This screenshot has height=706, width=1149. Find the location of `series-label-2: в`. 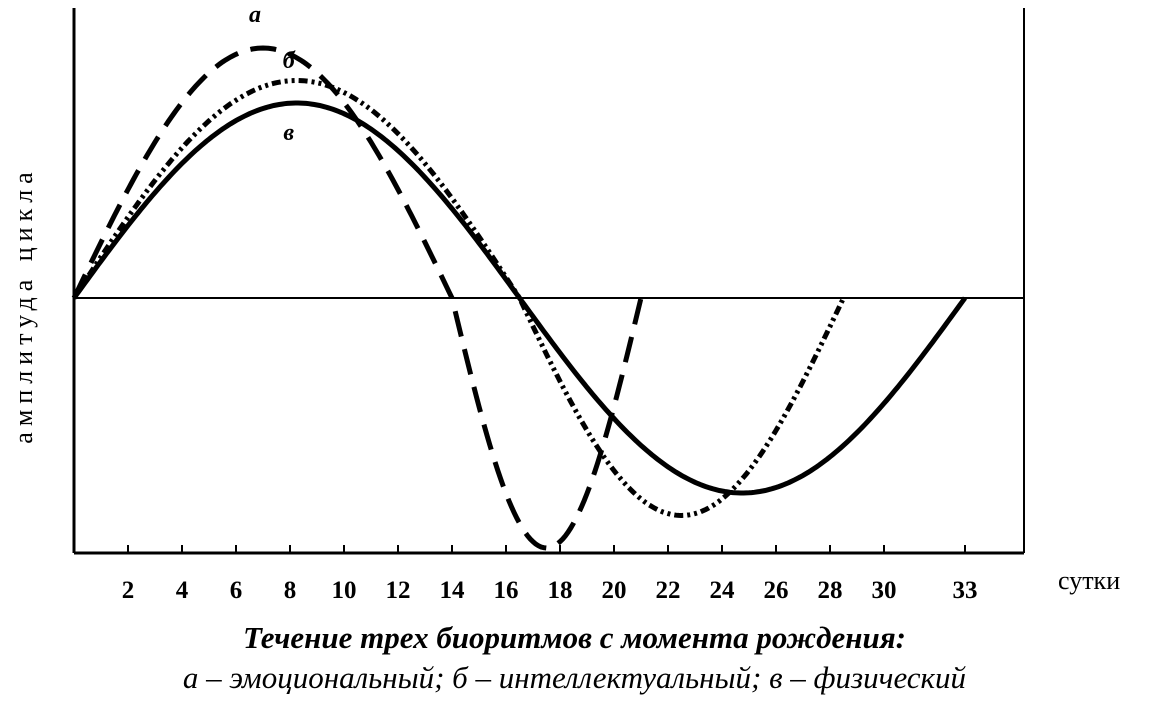

series-label-2: в is located at coordinates (288, 133).